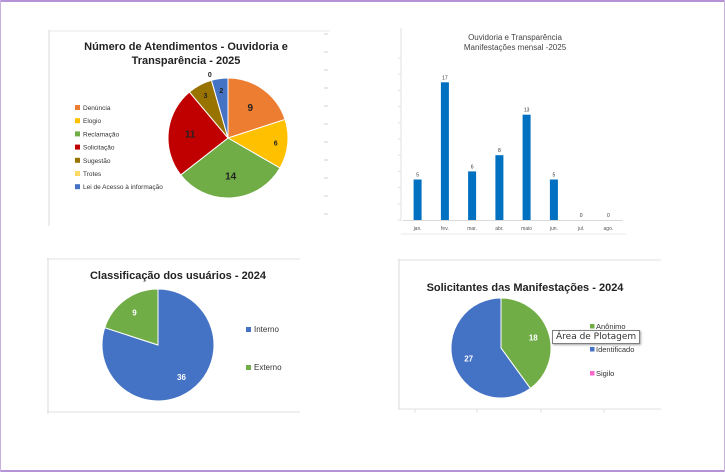  I want to click on data-label-denuncia: 9, so click(251, 108).